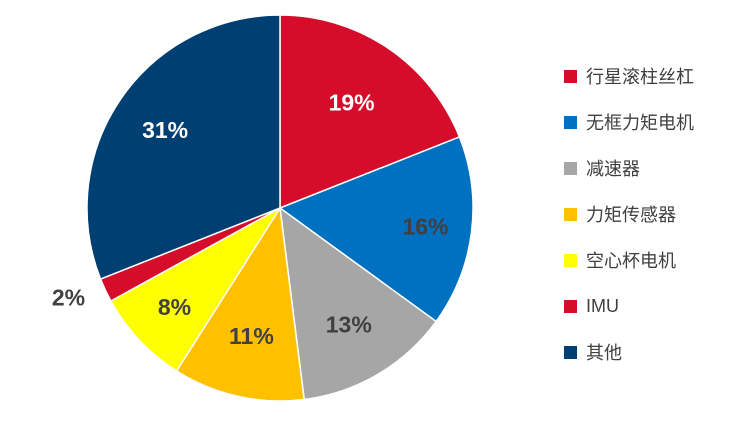 This screenshot has height=425, width=744. I want to click on legend-entry: 减速器, so click(653, 168).